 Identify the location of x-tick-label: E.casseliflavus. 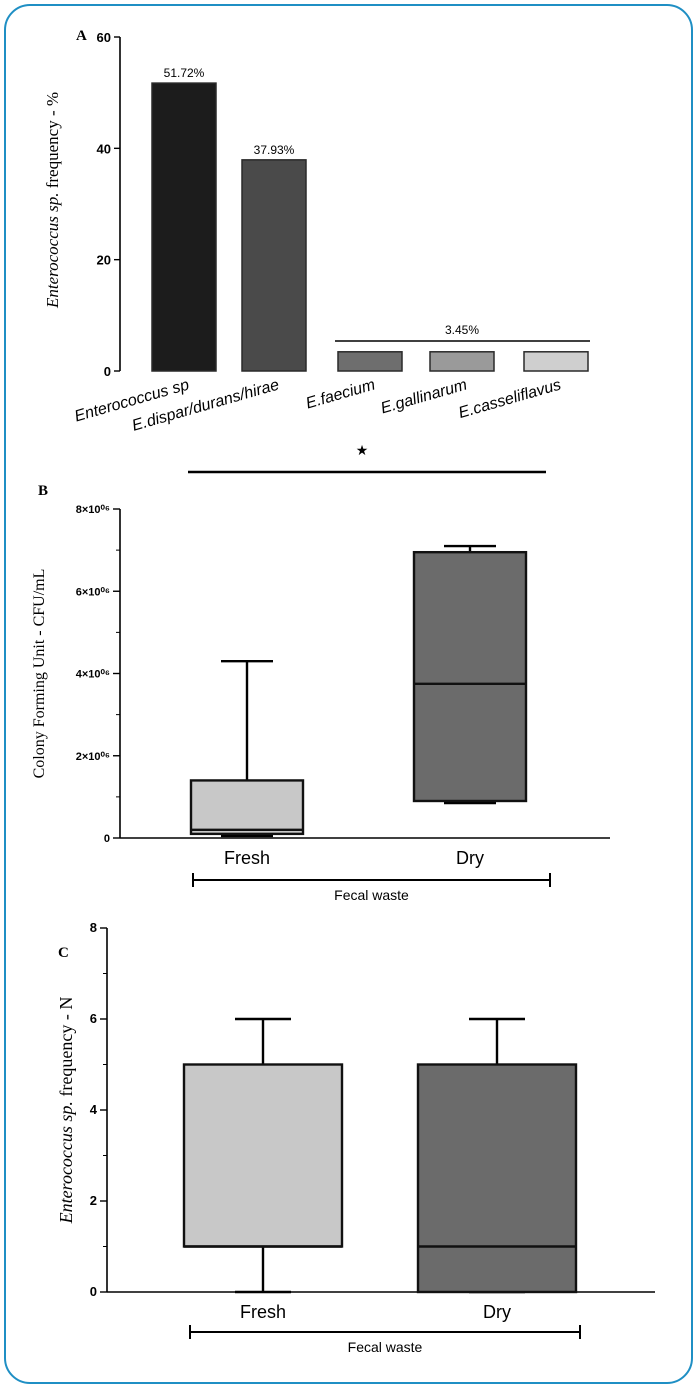
(510, 400).